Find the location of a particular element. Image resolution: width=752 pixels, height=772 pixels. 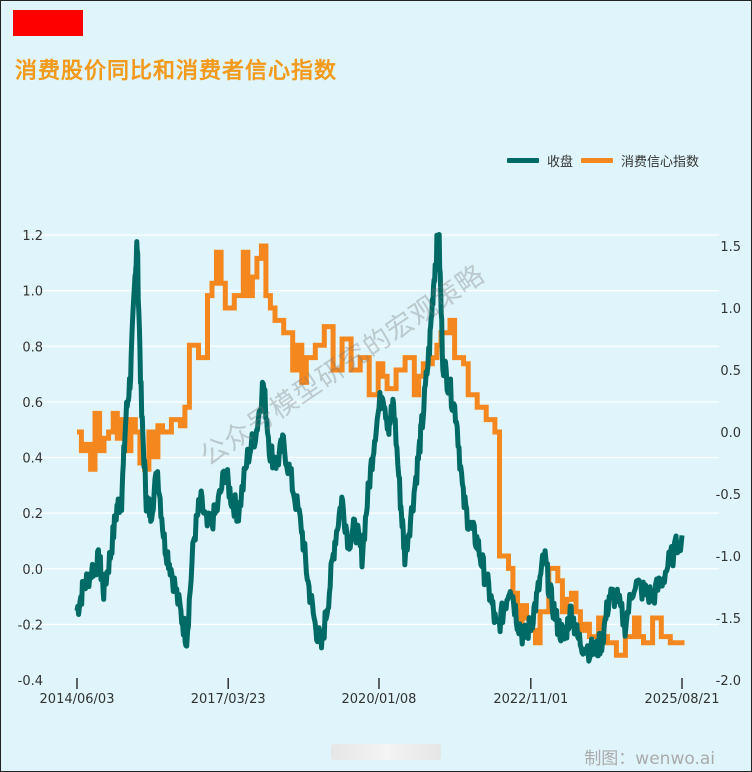

x-tick-label: 2022/11/01 is located at coordinates (530, 699).